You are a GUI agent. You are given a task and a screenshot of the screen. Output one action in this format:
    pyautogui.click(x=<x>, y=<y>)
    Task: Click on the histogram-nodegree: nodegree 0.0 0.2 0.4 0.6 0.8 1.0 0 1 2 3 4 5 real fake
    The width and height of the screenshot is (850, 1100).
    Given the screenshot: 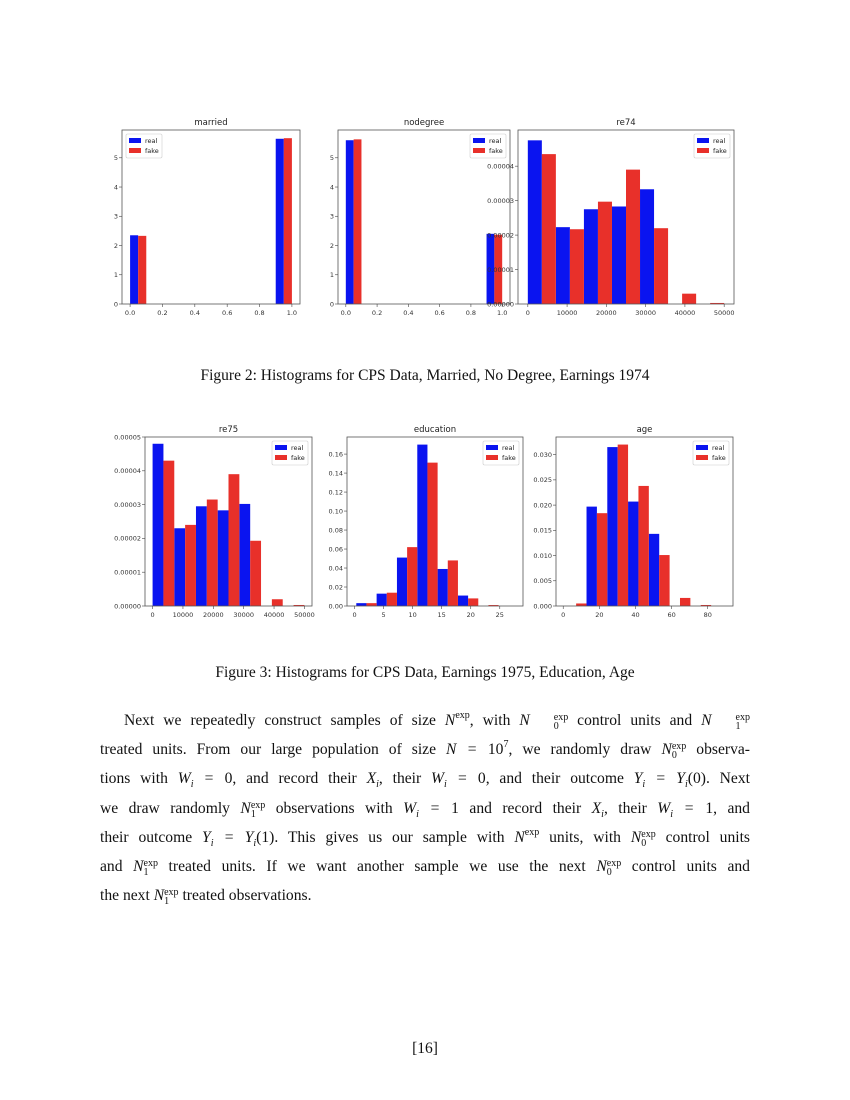 What is the action you would take?
    pyautogui.click(x=420, y=217)
    